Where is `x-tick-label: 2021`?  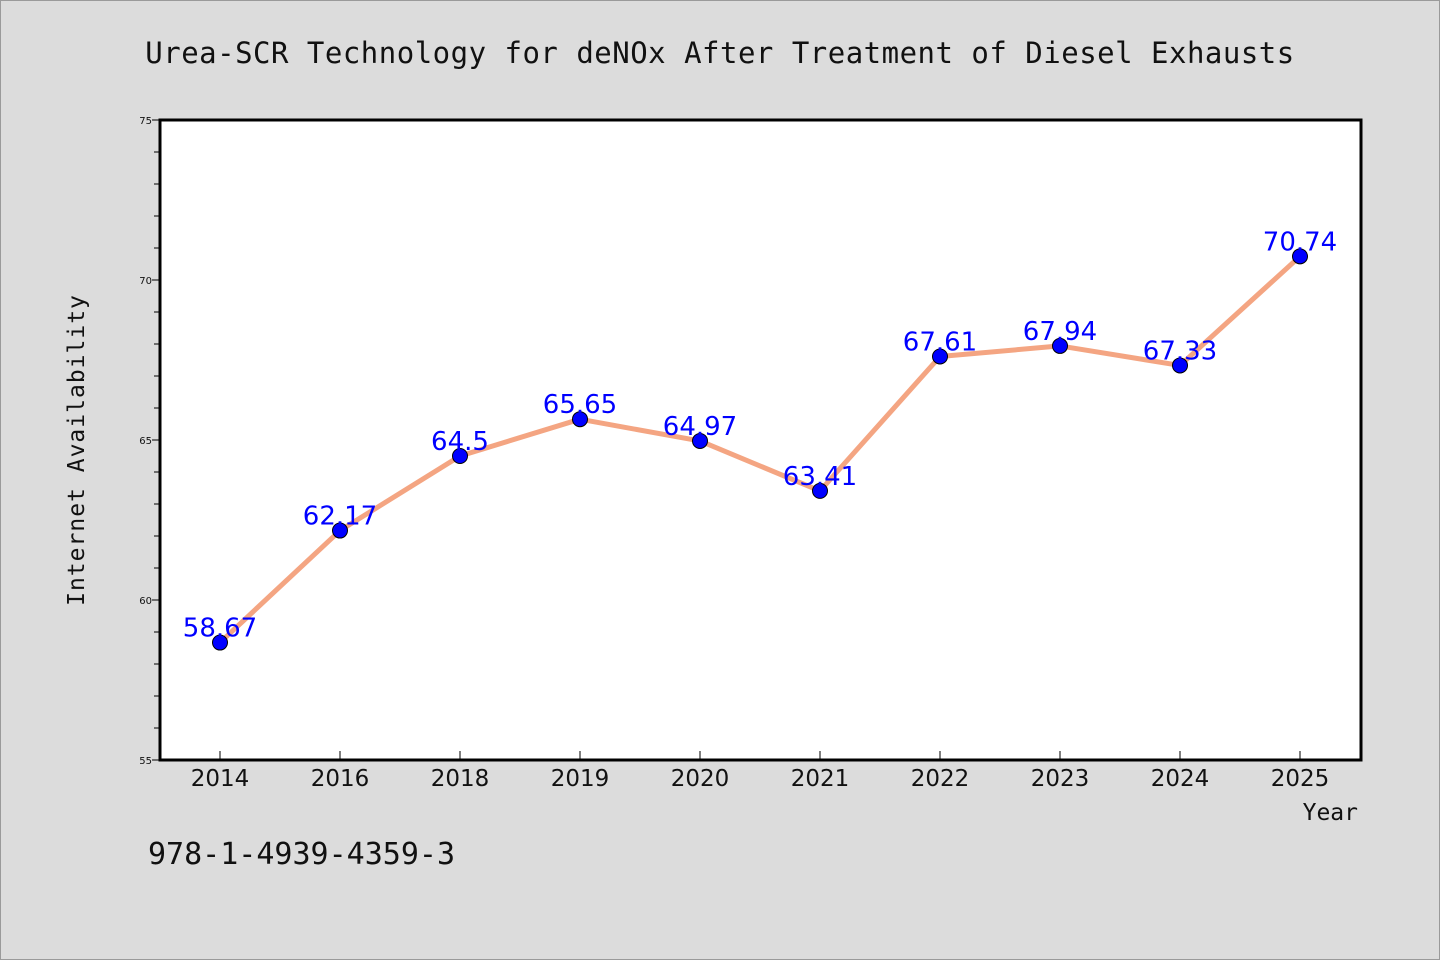
x-tick-label: 2021 is located at coordinates (820, 779).